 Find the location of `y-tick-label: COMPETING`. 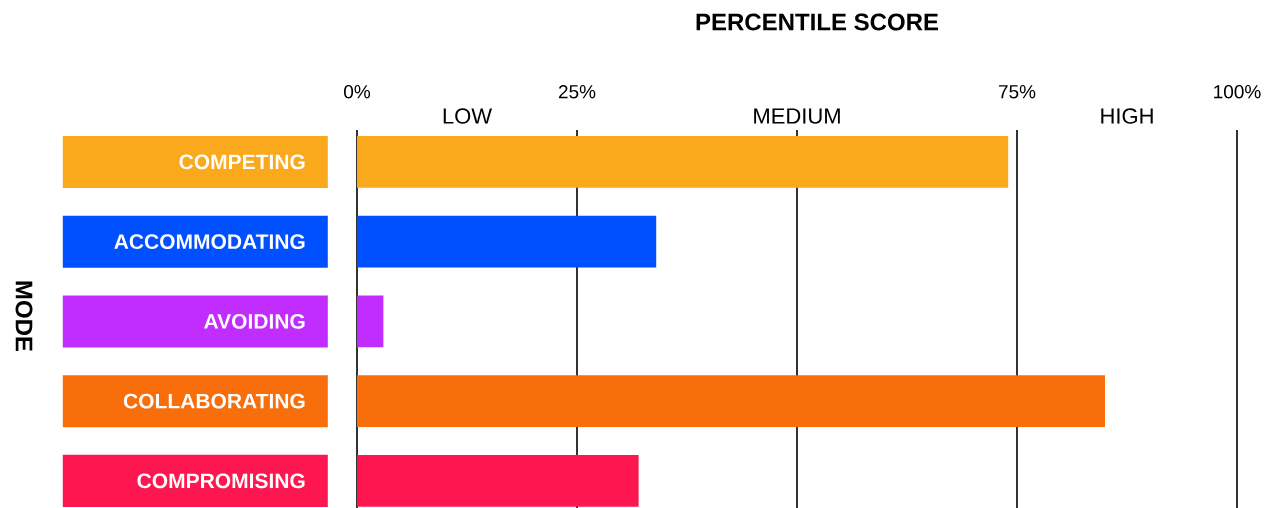

y-tick-label: COMPETING is located at coordinates (242, 162).